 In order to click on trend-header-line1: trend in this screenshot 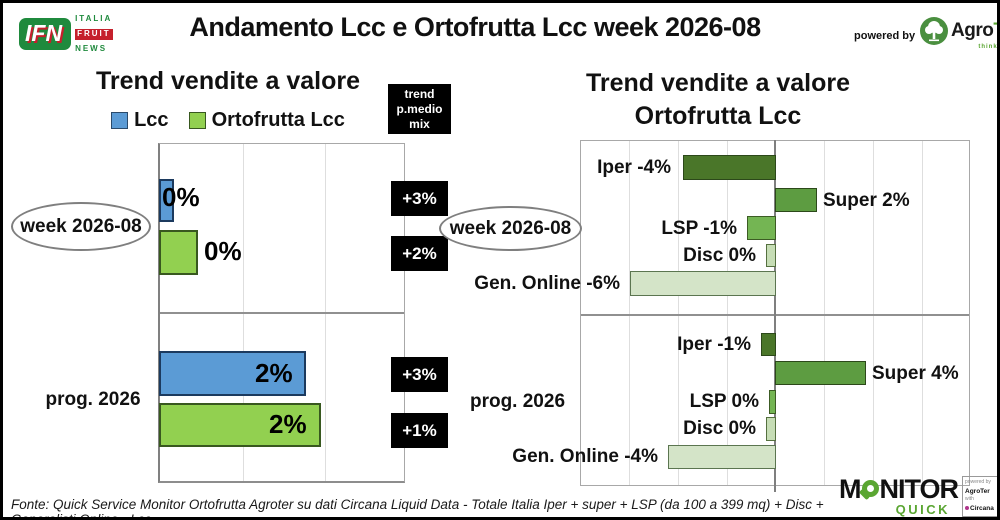, I will do `click(419, 93)`.